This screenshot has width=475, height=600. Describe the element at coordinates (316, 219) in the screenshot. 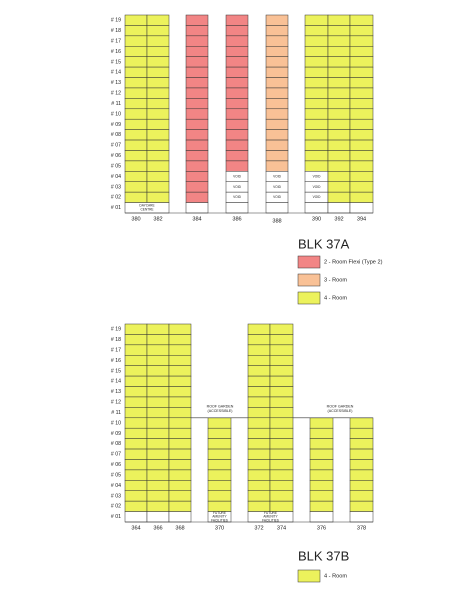

I see `unit-number: 390` at that location.